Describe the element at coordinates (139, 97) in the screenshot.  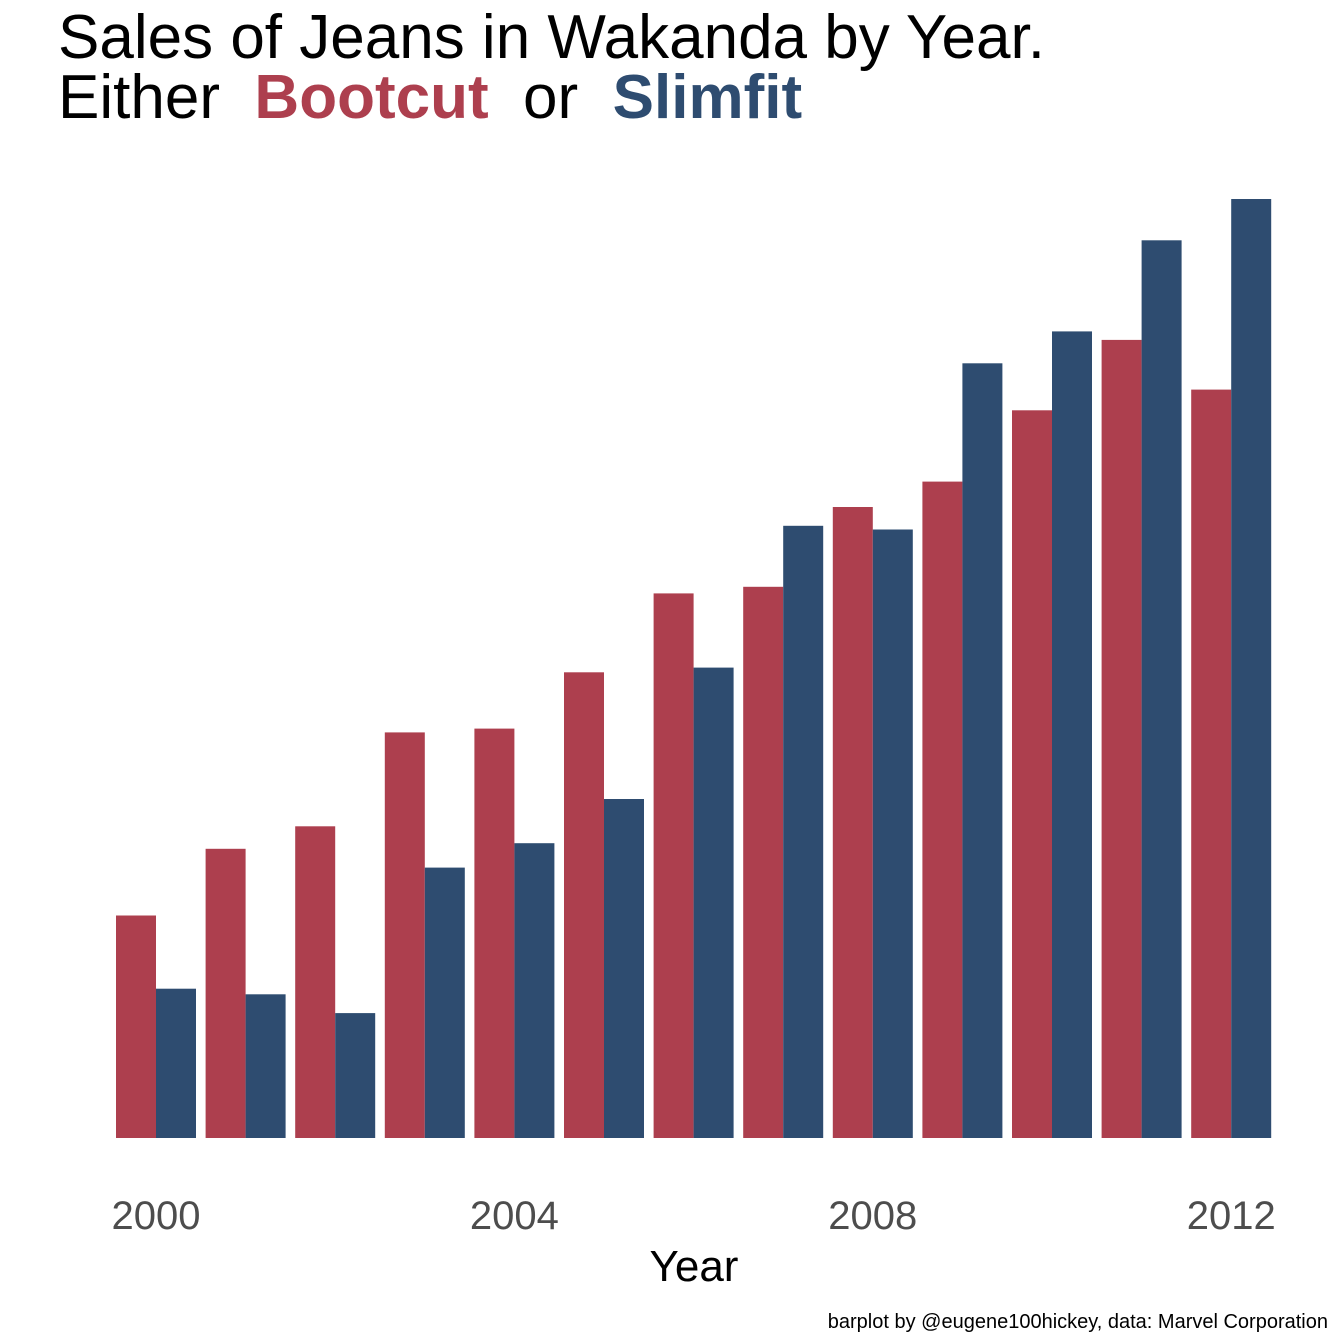
I see `title-either: Either` at that location.